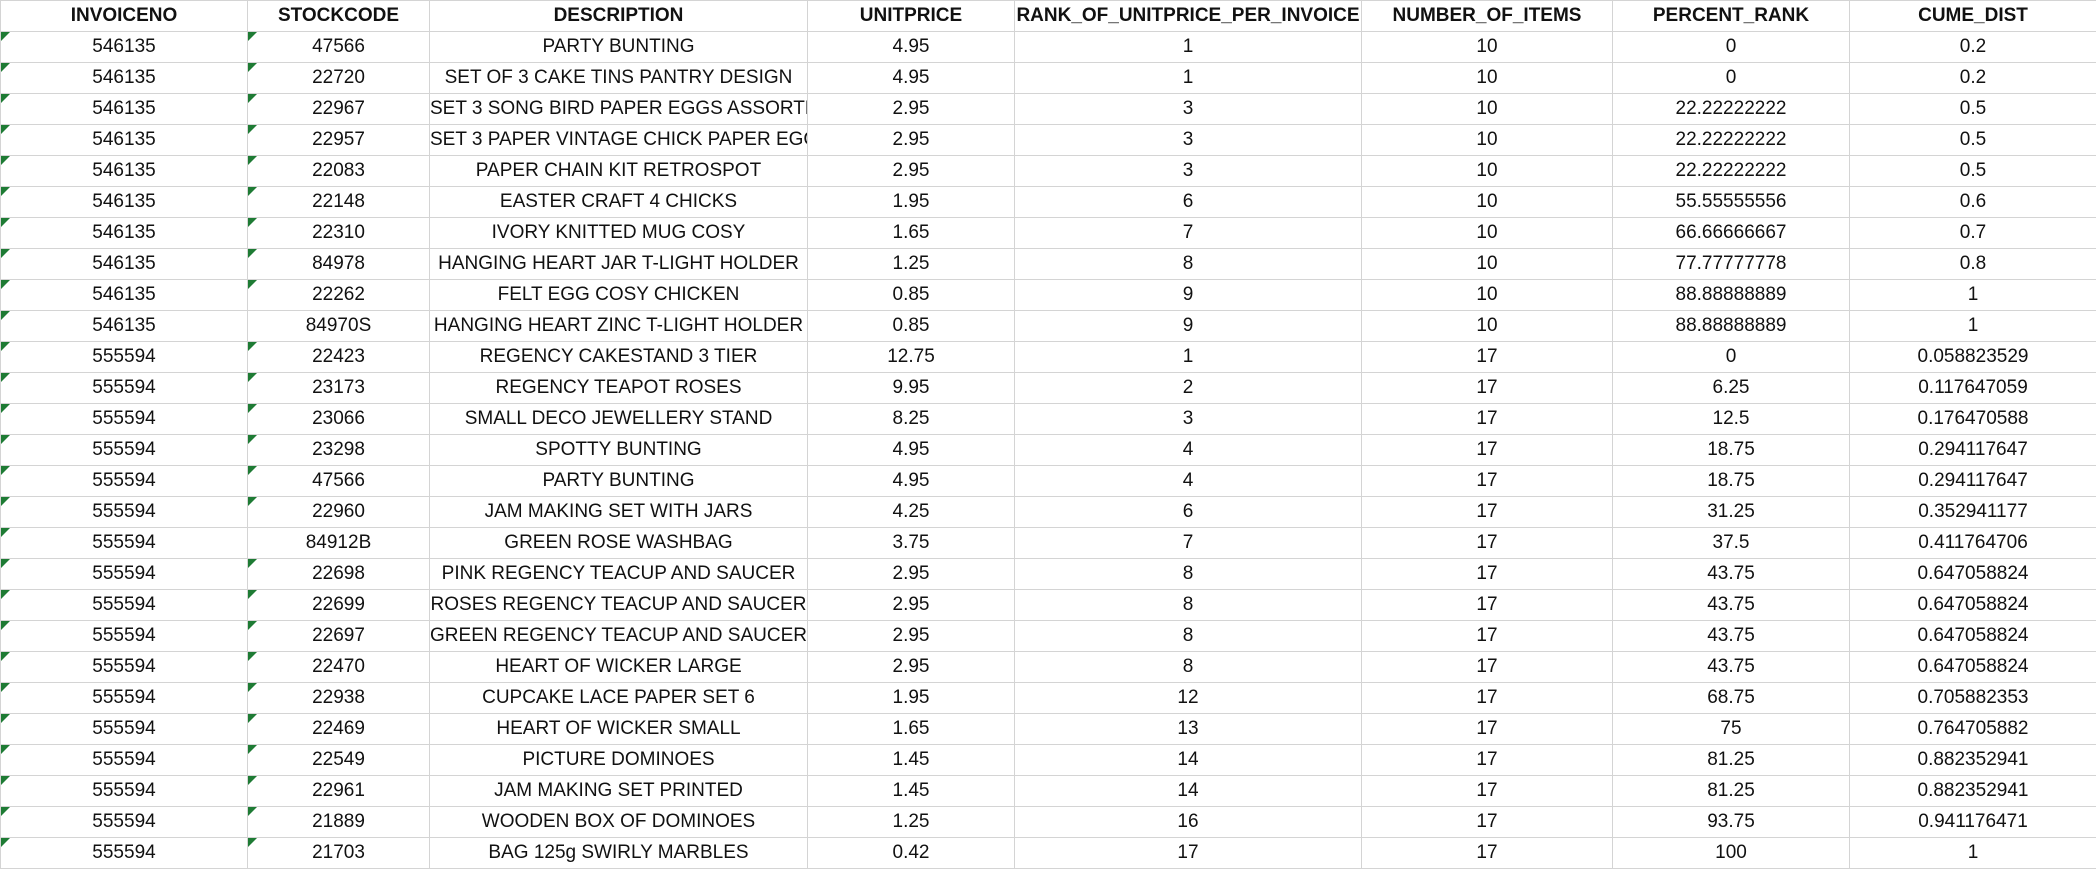 Image resolution: width=2096 pixels, height=869 pixels. Describe the element at coordinates (339, 171) in the screenshot. I see `cell-stockcode: 22083` at that location.